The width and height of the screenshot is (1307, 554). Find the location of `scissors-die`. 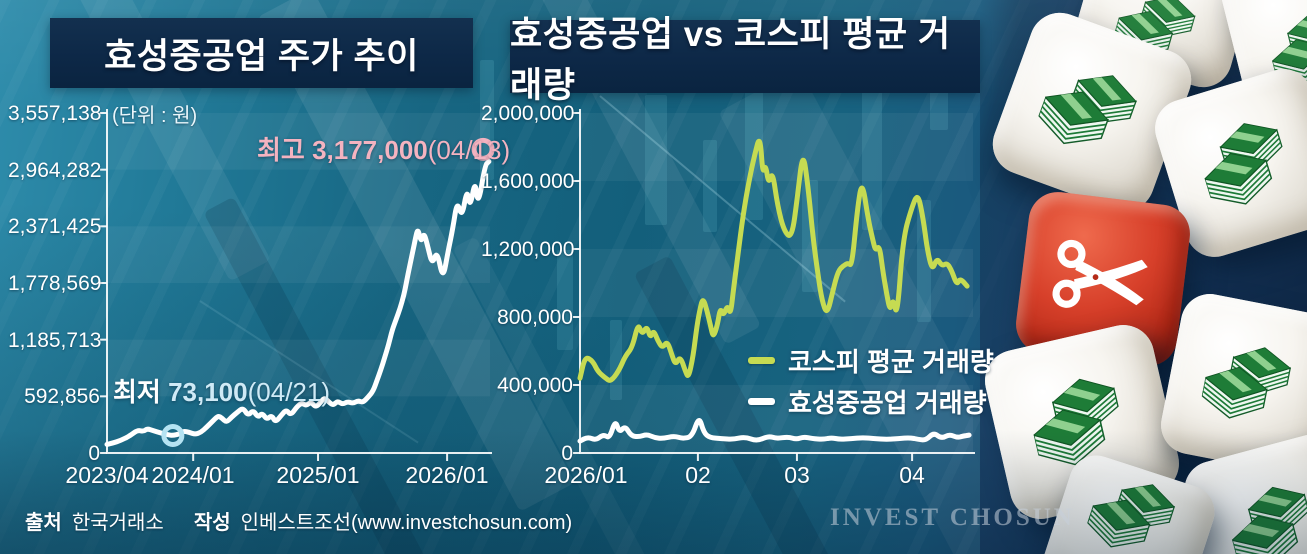

scissors-die is located at coordinates (1103, 279).